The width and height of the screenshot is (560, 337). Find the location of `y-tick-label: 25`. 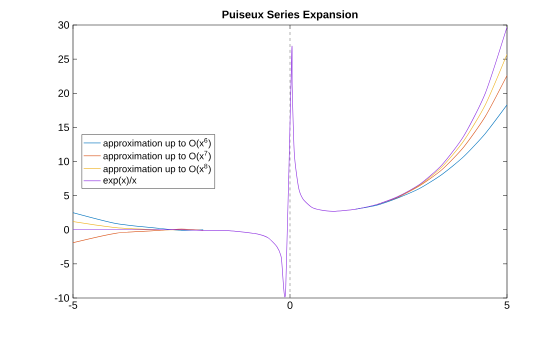

y-tick-label: 25 is located at coordinates (64, 59).